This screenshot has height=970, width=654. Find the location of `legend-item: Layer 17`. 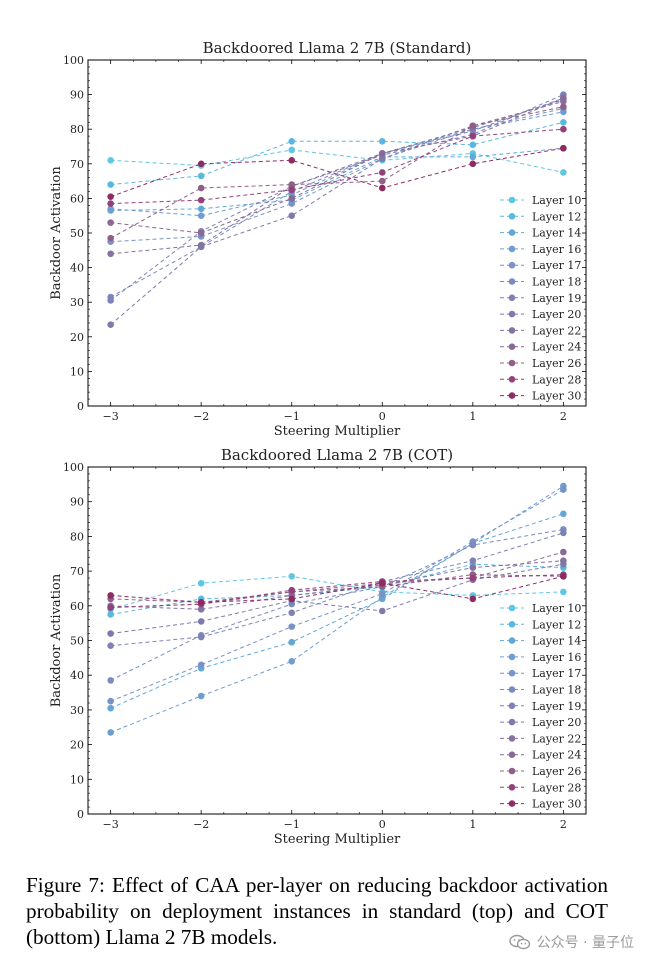

legend-item: Layer 17 is located at coordinates (540, 265).